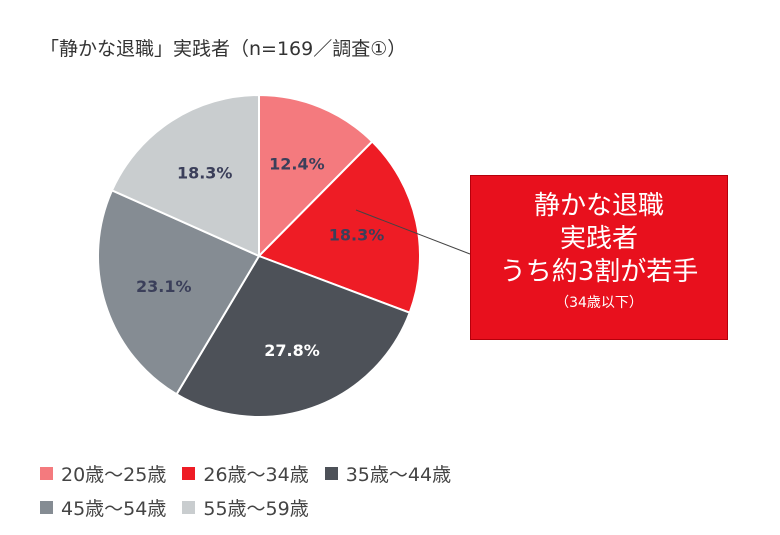 Image resolution: width=780 pixels, height=535 pixels. I want to click on legend-label: 35歳〜44歳, so click(398, 474).